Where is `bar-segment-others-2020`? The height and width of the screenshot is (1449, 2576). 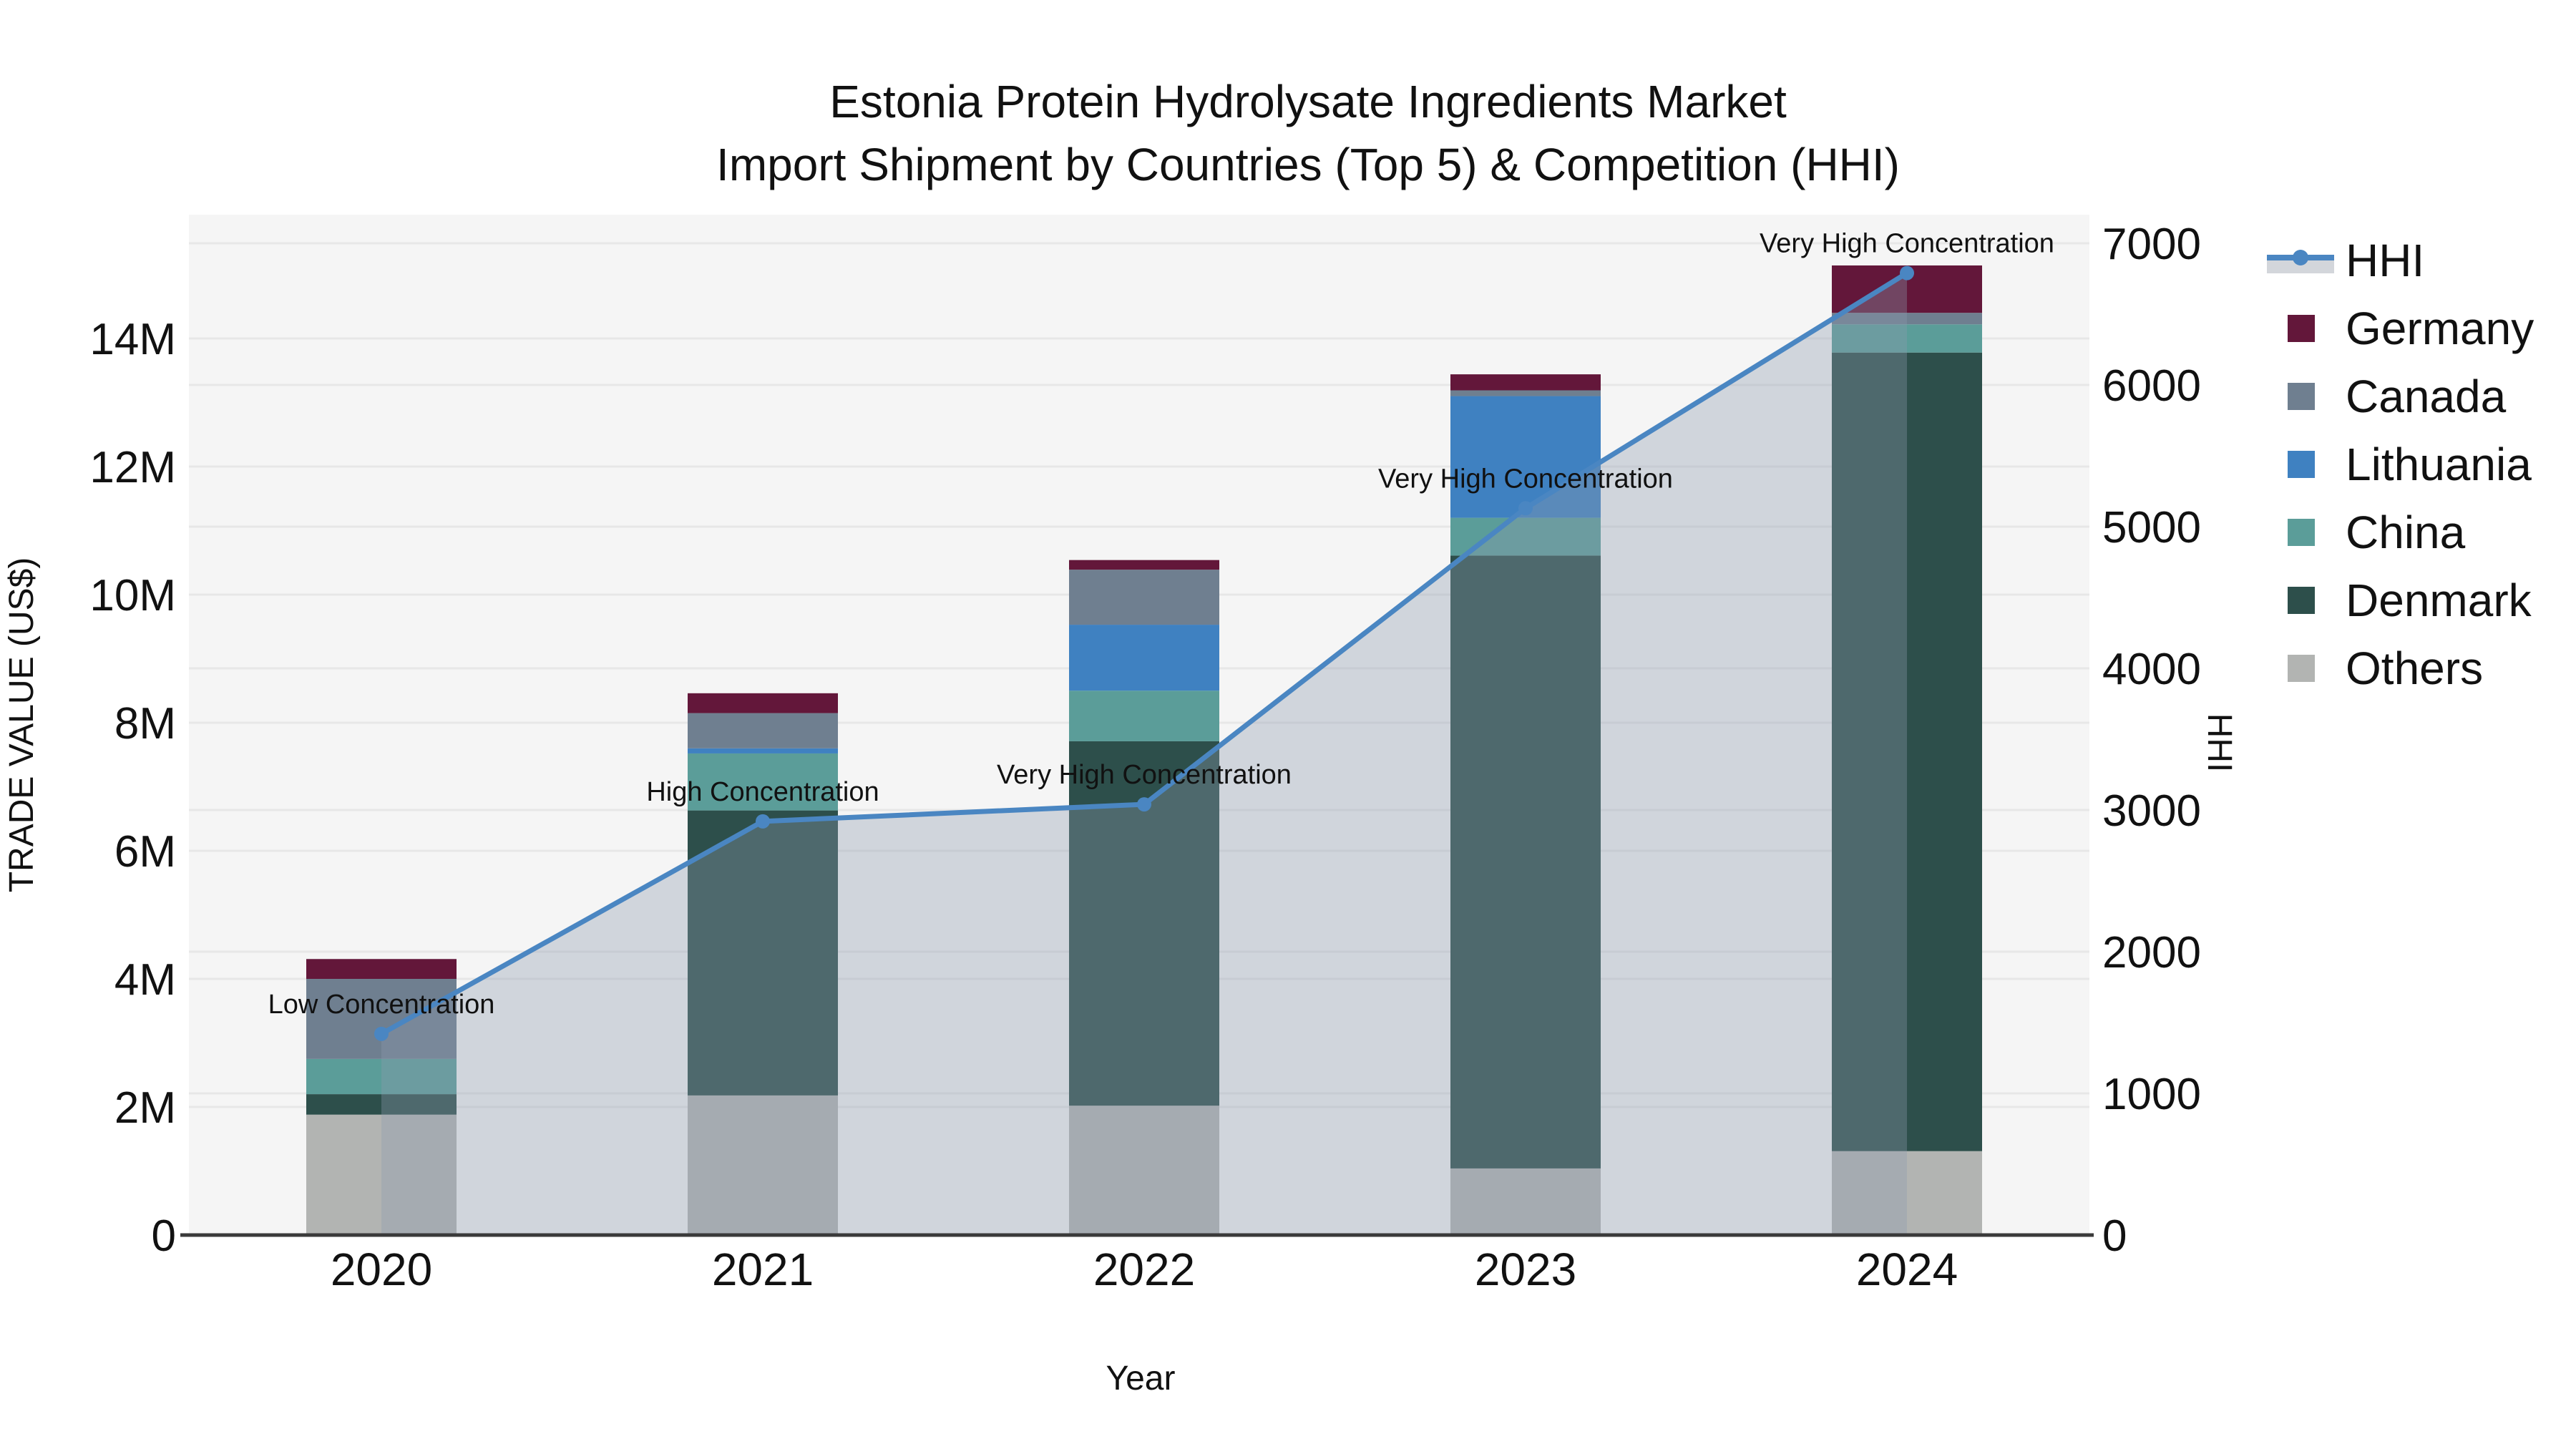 bar-segment-others-2020 is located at coordinates (381, 1174).